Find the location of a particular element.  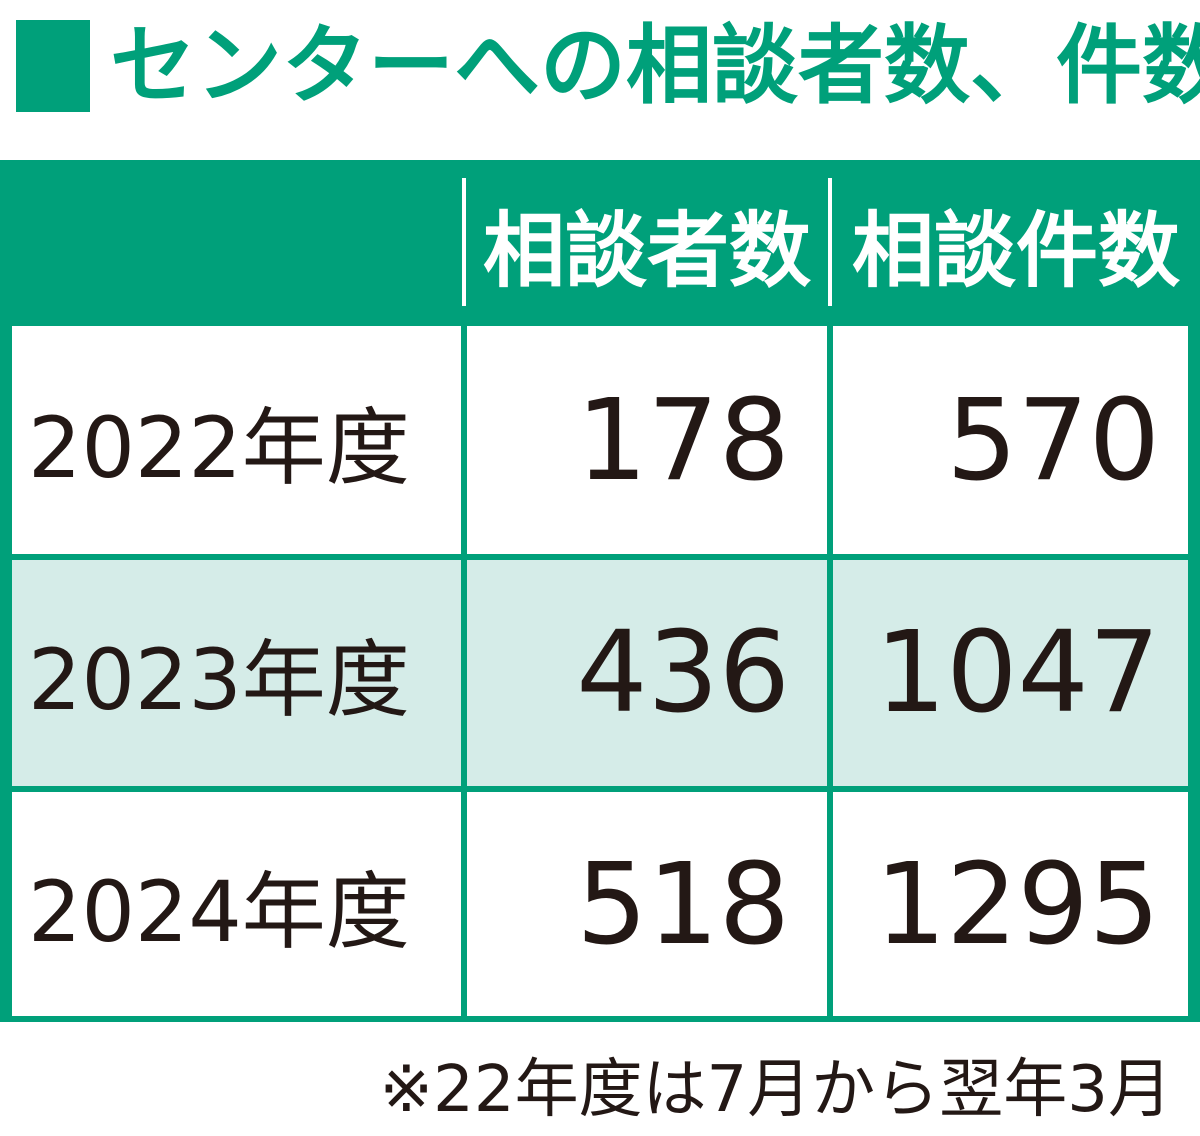

table-border-left is located at coordinates (6, 591).